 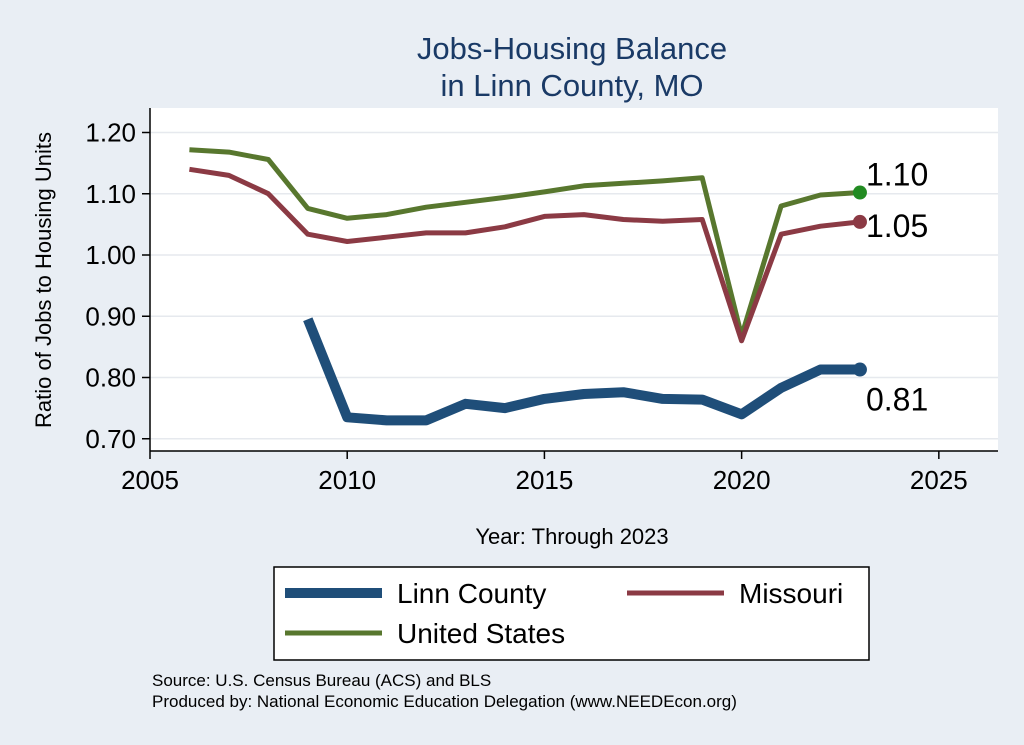 What do you see at coordinates (859, 192) in the screenshot?
I see `end-marker-united-states` at bounding box center [859, 192].